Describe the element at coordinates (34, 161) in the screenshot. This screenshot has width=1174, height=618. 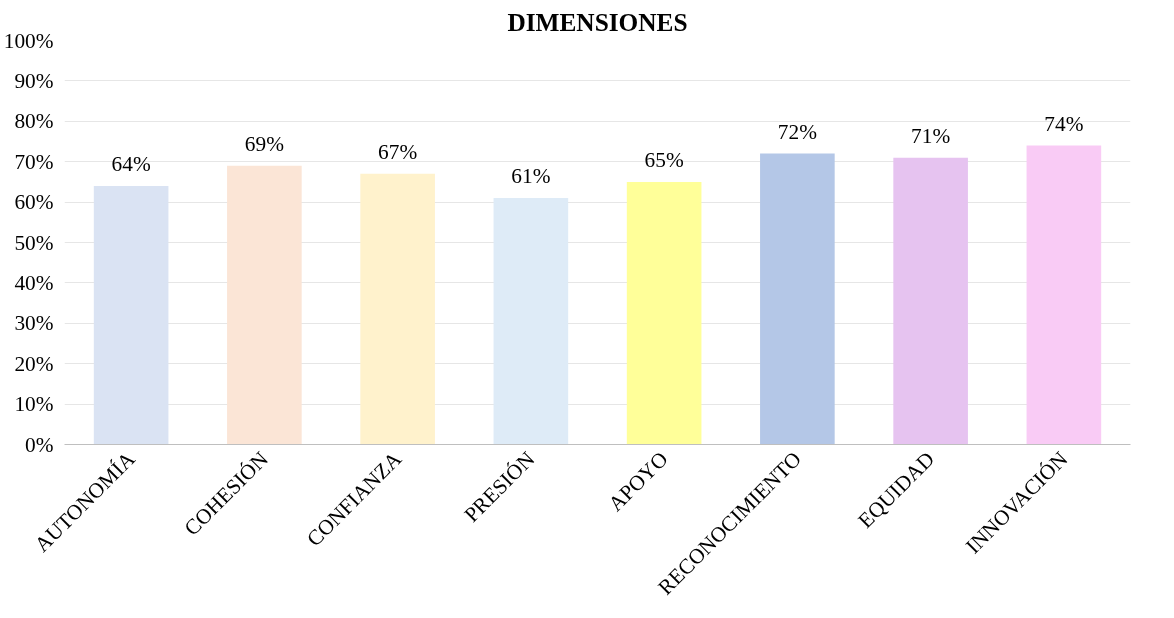
I see `y-tick-label: 70%` at that location.